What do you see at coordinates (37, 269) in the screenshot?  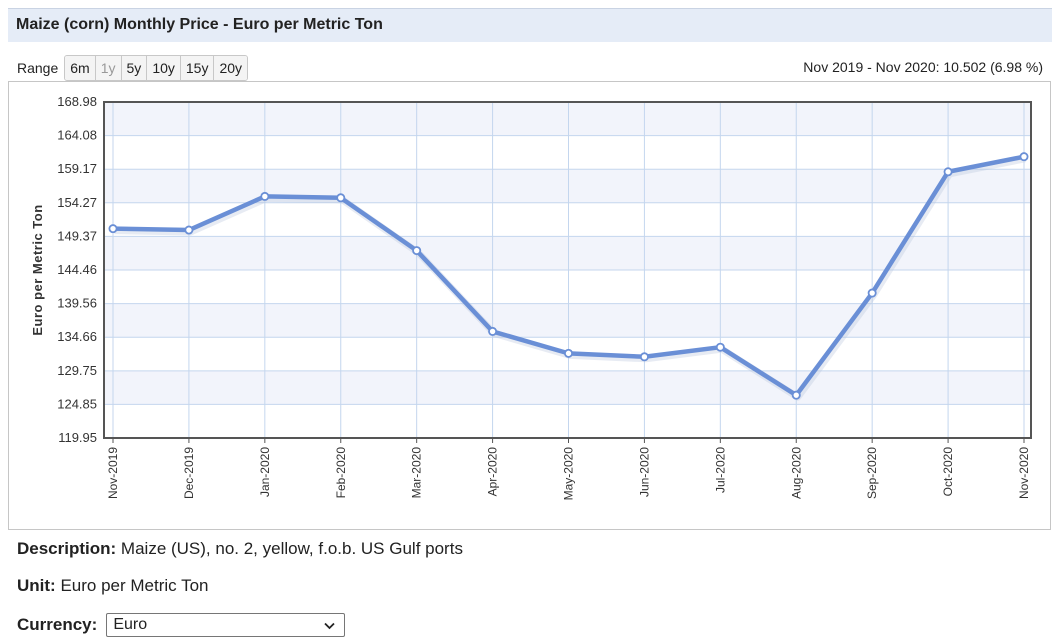 I see `y-axis-label: Euro per Metric Ton` at bounding box center [37, 269].